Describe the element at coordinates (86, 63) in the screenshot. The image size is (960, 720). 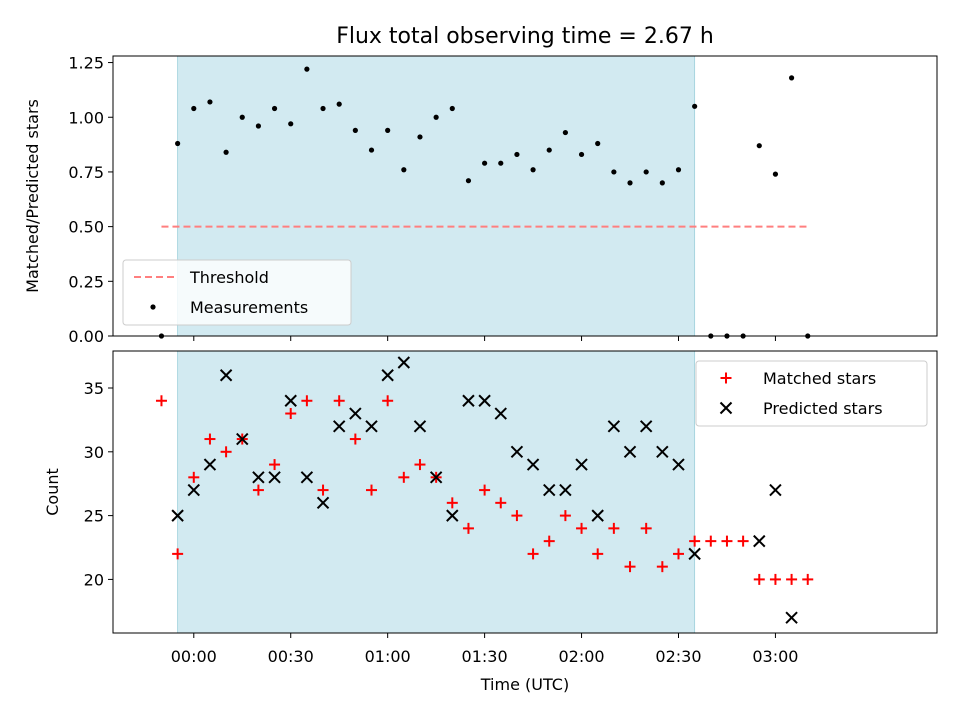
I see `top-y-tick-label: 1.25` at that location.